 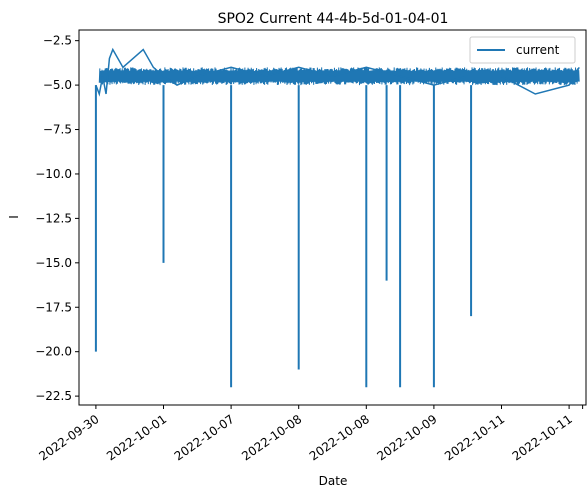 I want to click on legend-box, so click(x=522, y=50).